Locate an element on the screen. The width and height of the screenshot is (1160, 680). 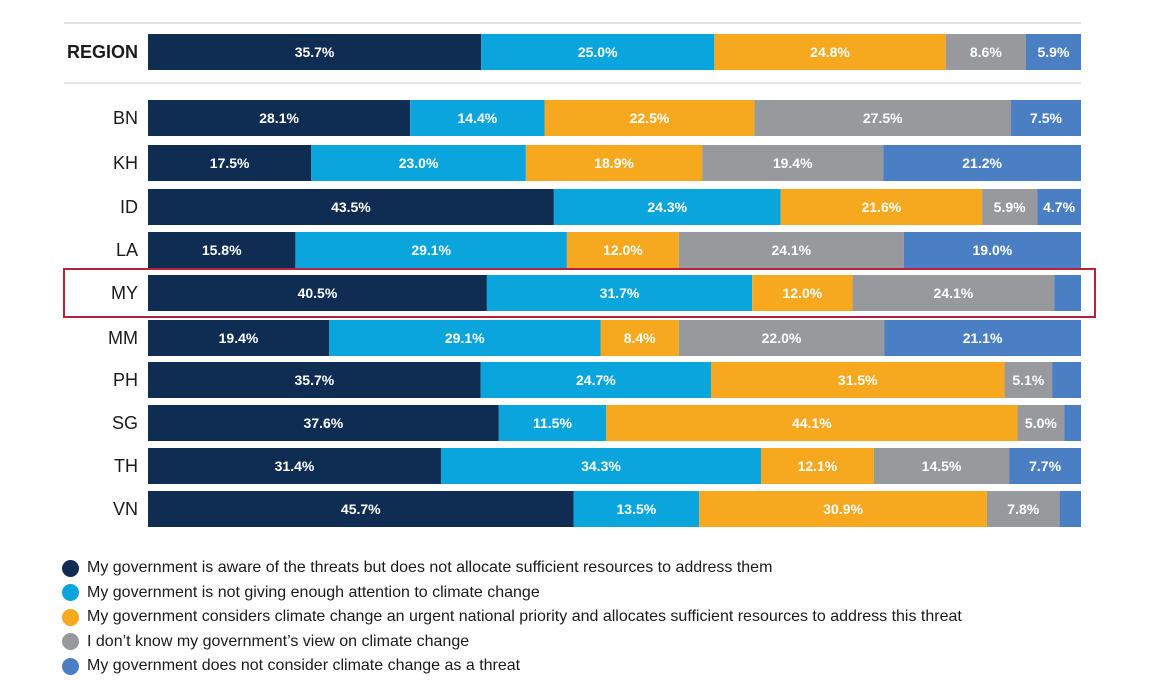
category-label-mm: MM is located at coordinates (123, 338).